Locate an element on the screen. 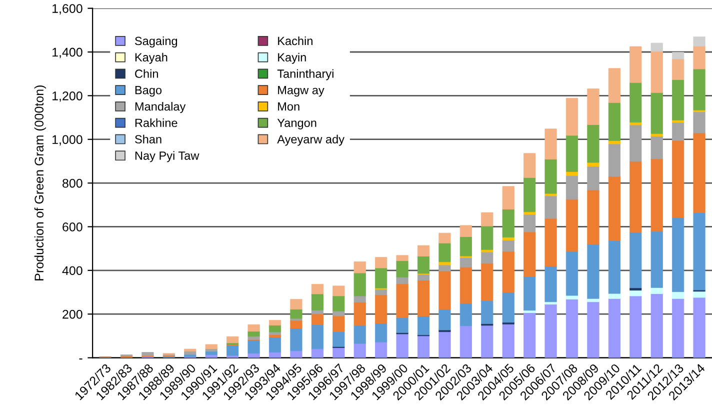 Image resolution: width=712 pixels, height=416 pixels. legend-label: Magw ay is located at coordinates (301, 91).